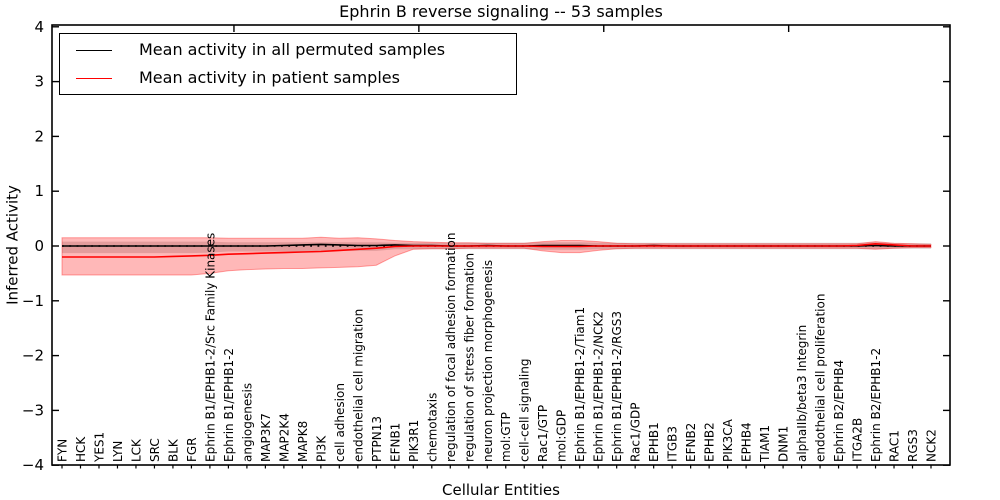  Describe the element at coordinates (562, 436) in the screenshot. I see `x-tick-label: mol:GDP` at that location.